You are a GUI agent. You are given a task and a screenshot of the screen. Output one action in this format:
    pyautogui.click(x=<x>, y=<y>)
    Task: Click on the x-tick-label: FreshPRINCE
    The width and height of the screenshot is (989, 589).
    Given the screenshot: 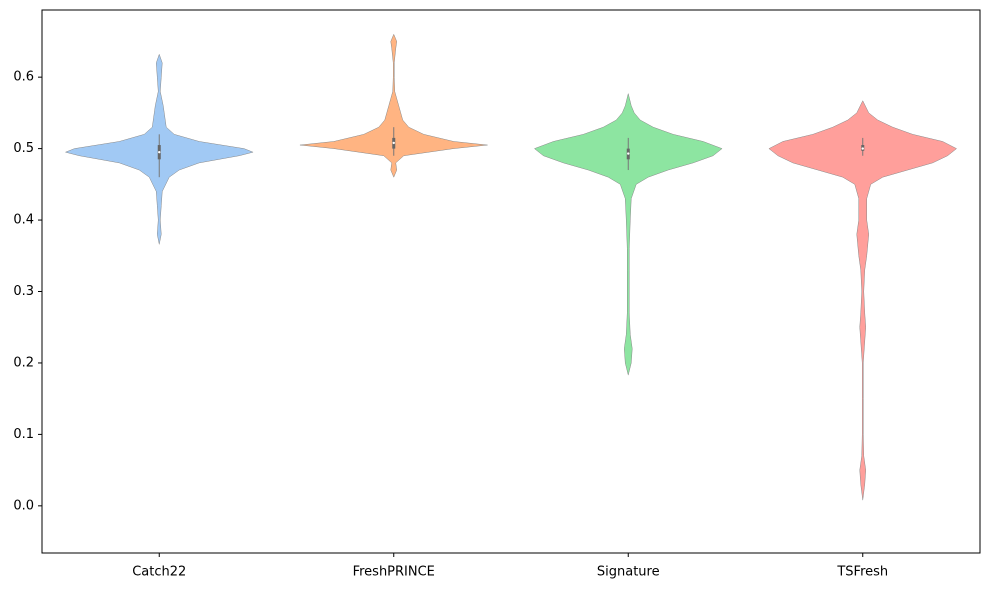 What is the action you would take?
    pyautogui.click(x=394, y=572)
    